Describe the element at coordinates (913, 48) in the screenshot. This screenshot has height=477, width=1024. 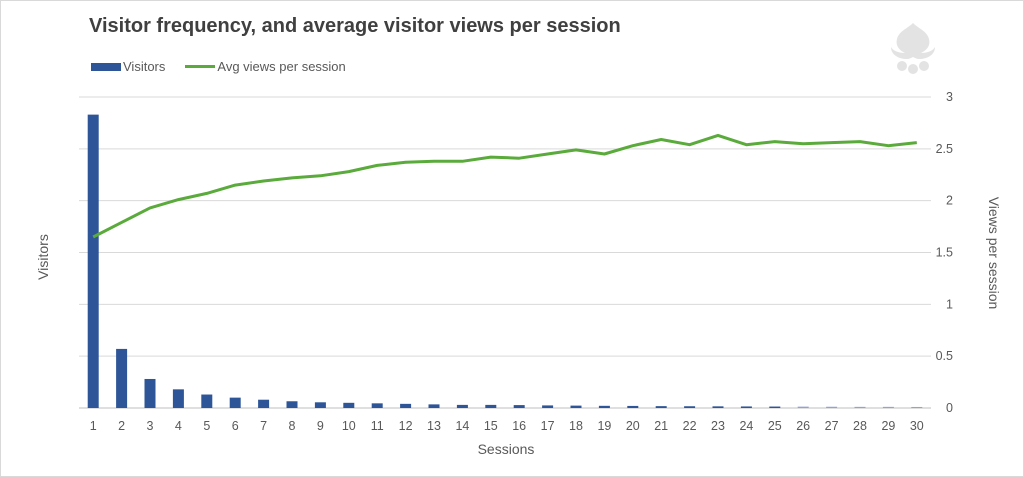
I see `leaf-logo-icon` at that location.